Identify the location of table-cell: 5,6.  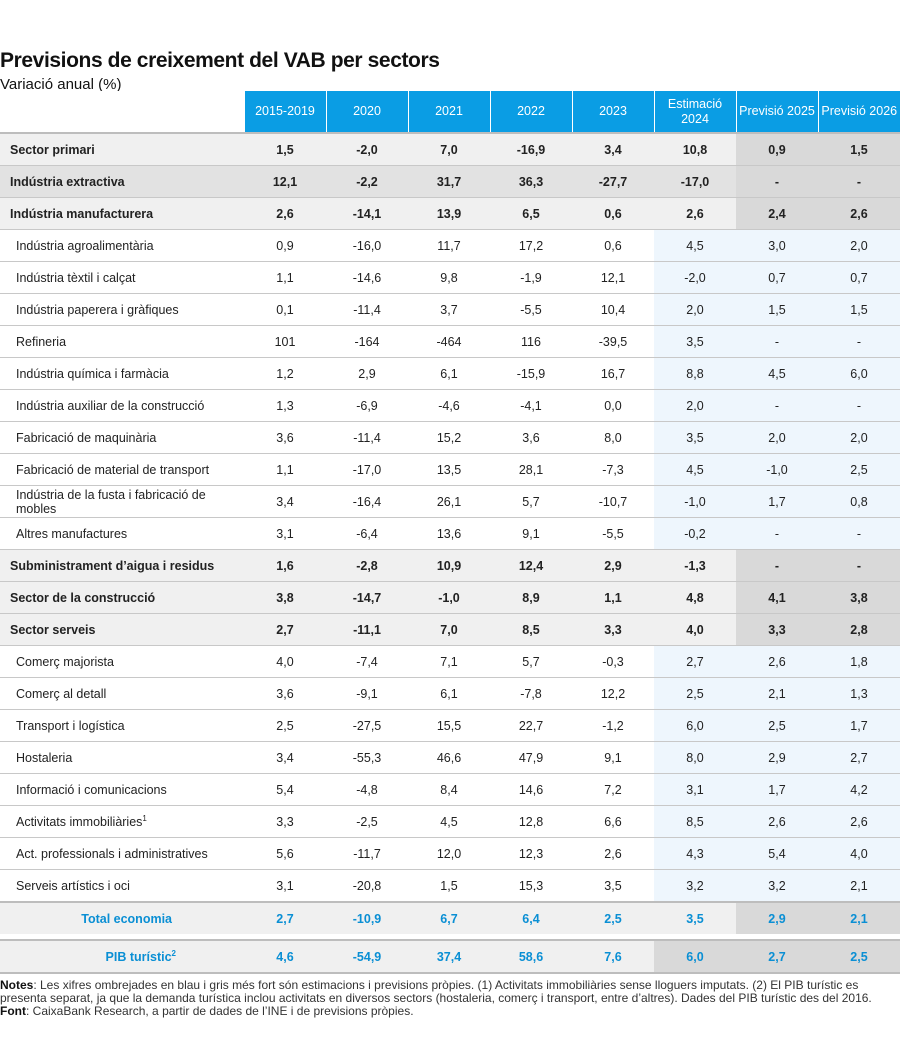
(285, 853).